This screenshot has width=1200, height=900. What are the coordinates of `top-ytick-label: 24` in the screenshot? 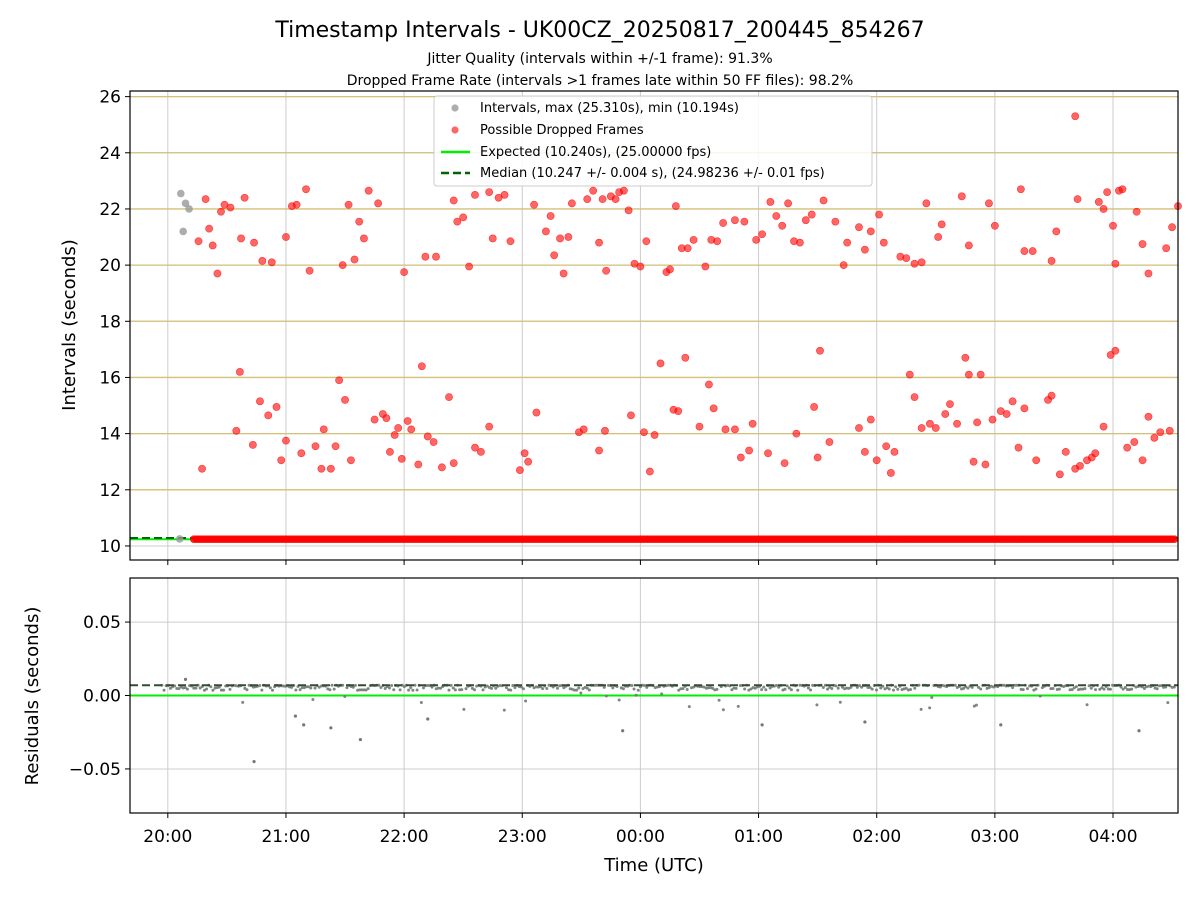 It's located at (110, 154).